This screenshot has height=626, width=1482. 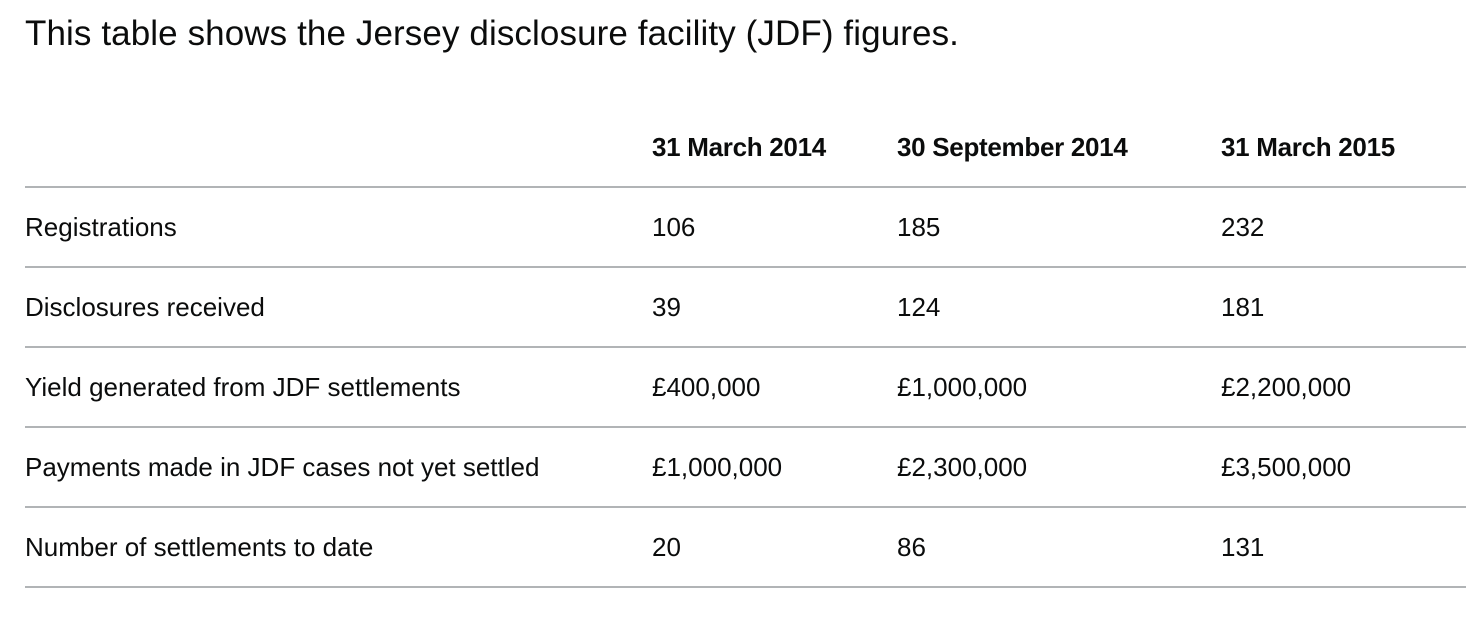 What do you see at coordinates (774, 148) in the screenshot?
I see `header-cell-31-march-2014: 31 March 2014` at bounding box center [774, 148].